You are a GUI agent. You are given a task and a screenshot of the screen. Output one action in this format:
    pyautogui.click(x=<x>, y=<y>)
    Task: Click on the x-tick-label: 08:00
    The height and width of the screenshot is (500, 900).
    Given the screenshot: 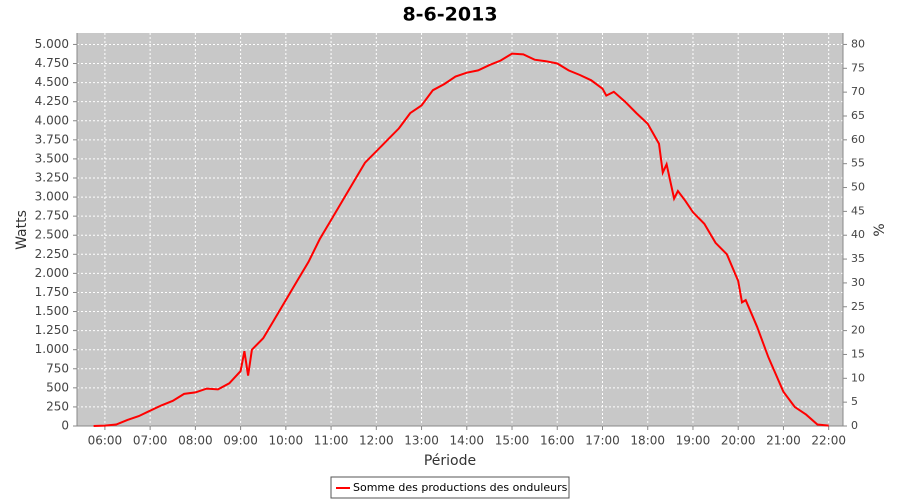 What is the action you would take?
    pyautogui.click(x=195, y=441)
    